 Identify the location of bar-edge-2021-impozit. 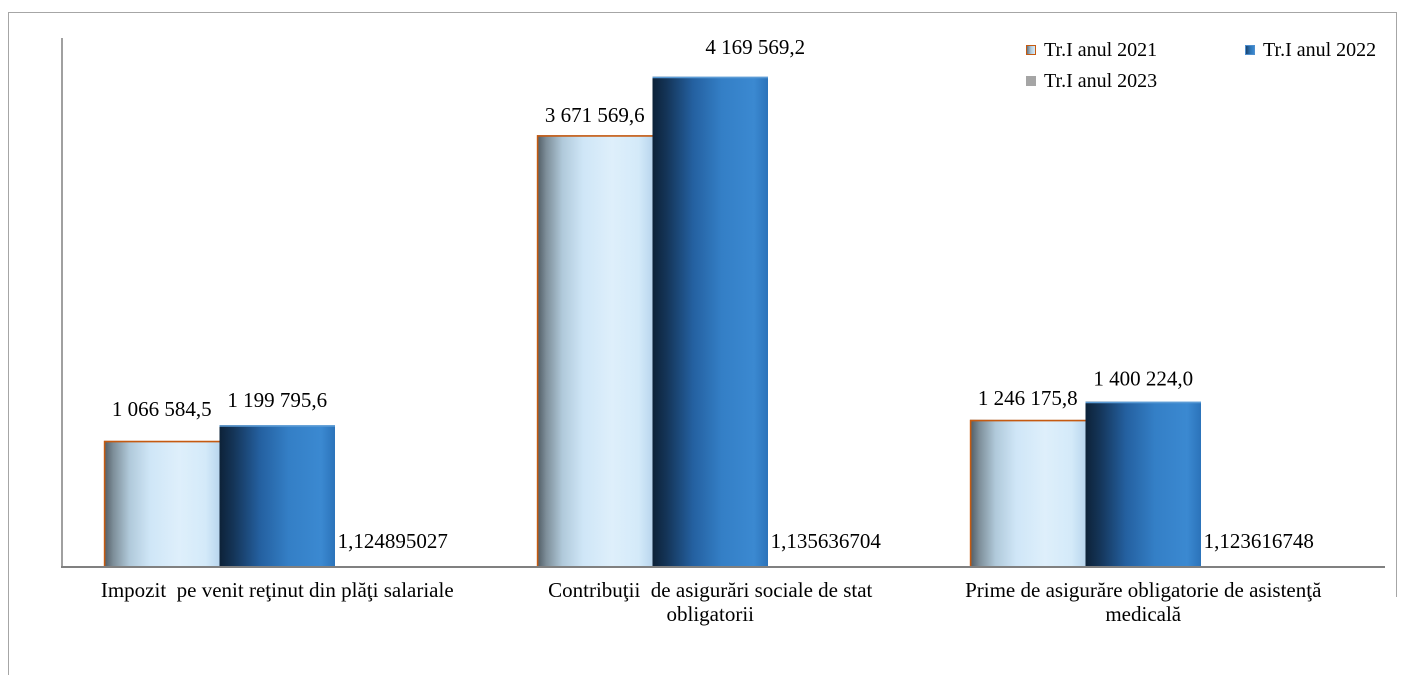
(161, 503).